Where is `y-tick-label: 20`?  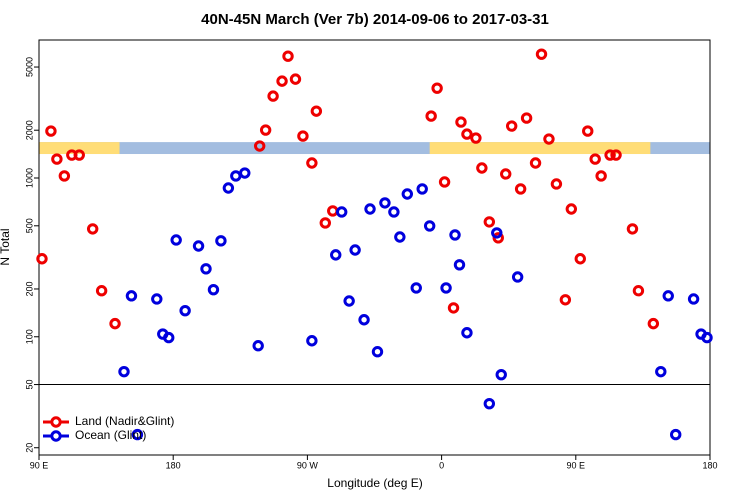
y-tick-label: 20 is located at coordinates (29, 448).